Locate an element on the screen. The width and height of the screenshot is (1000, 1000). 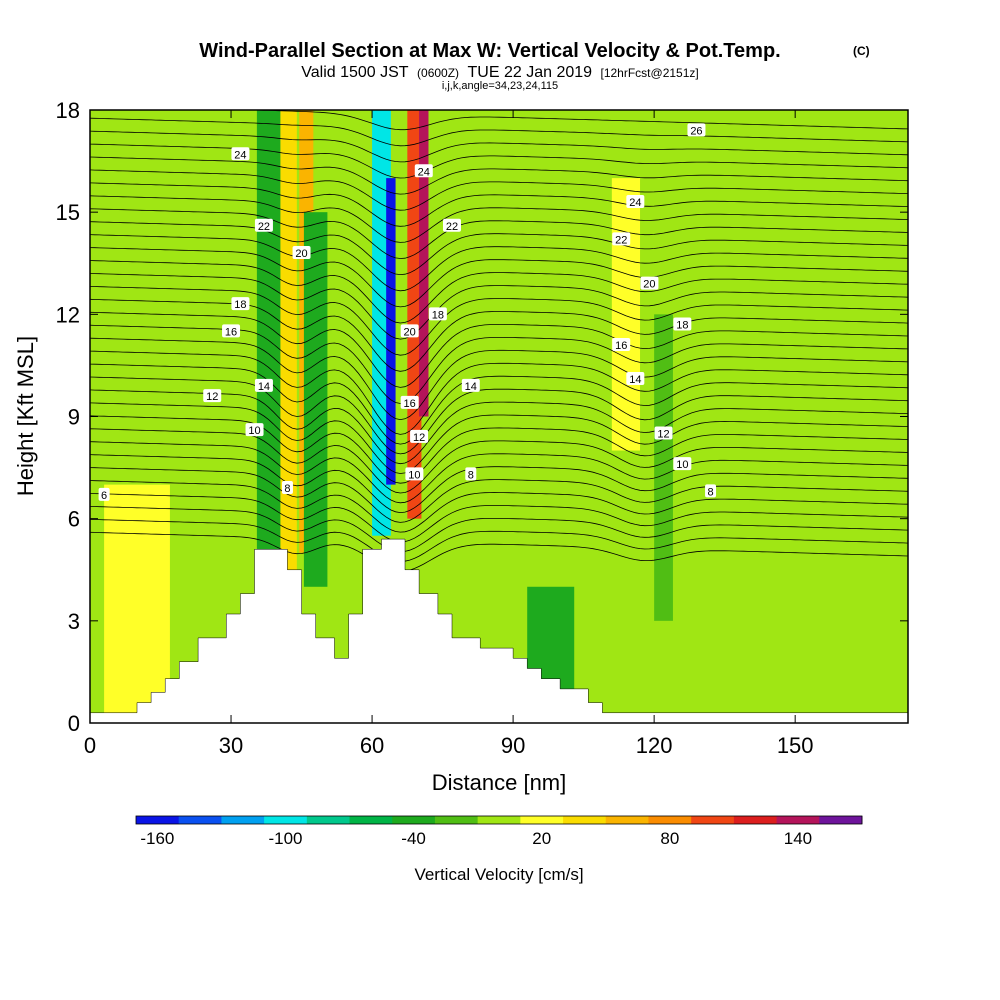
x-tick-label-1: 30 is located at coordinates (231, 745).